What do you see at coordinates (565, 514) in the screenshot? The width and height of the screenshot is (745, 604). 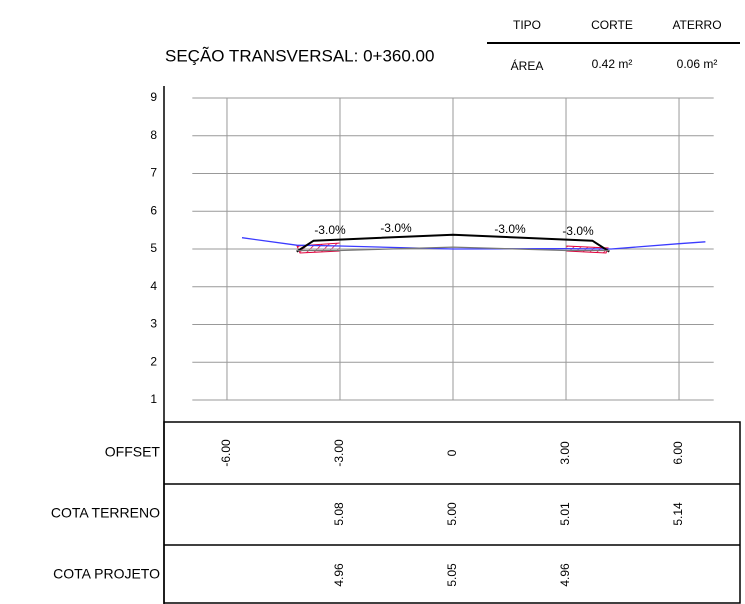 I see `table-cell: 5.01` at bounding box center [565, 514].